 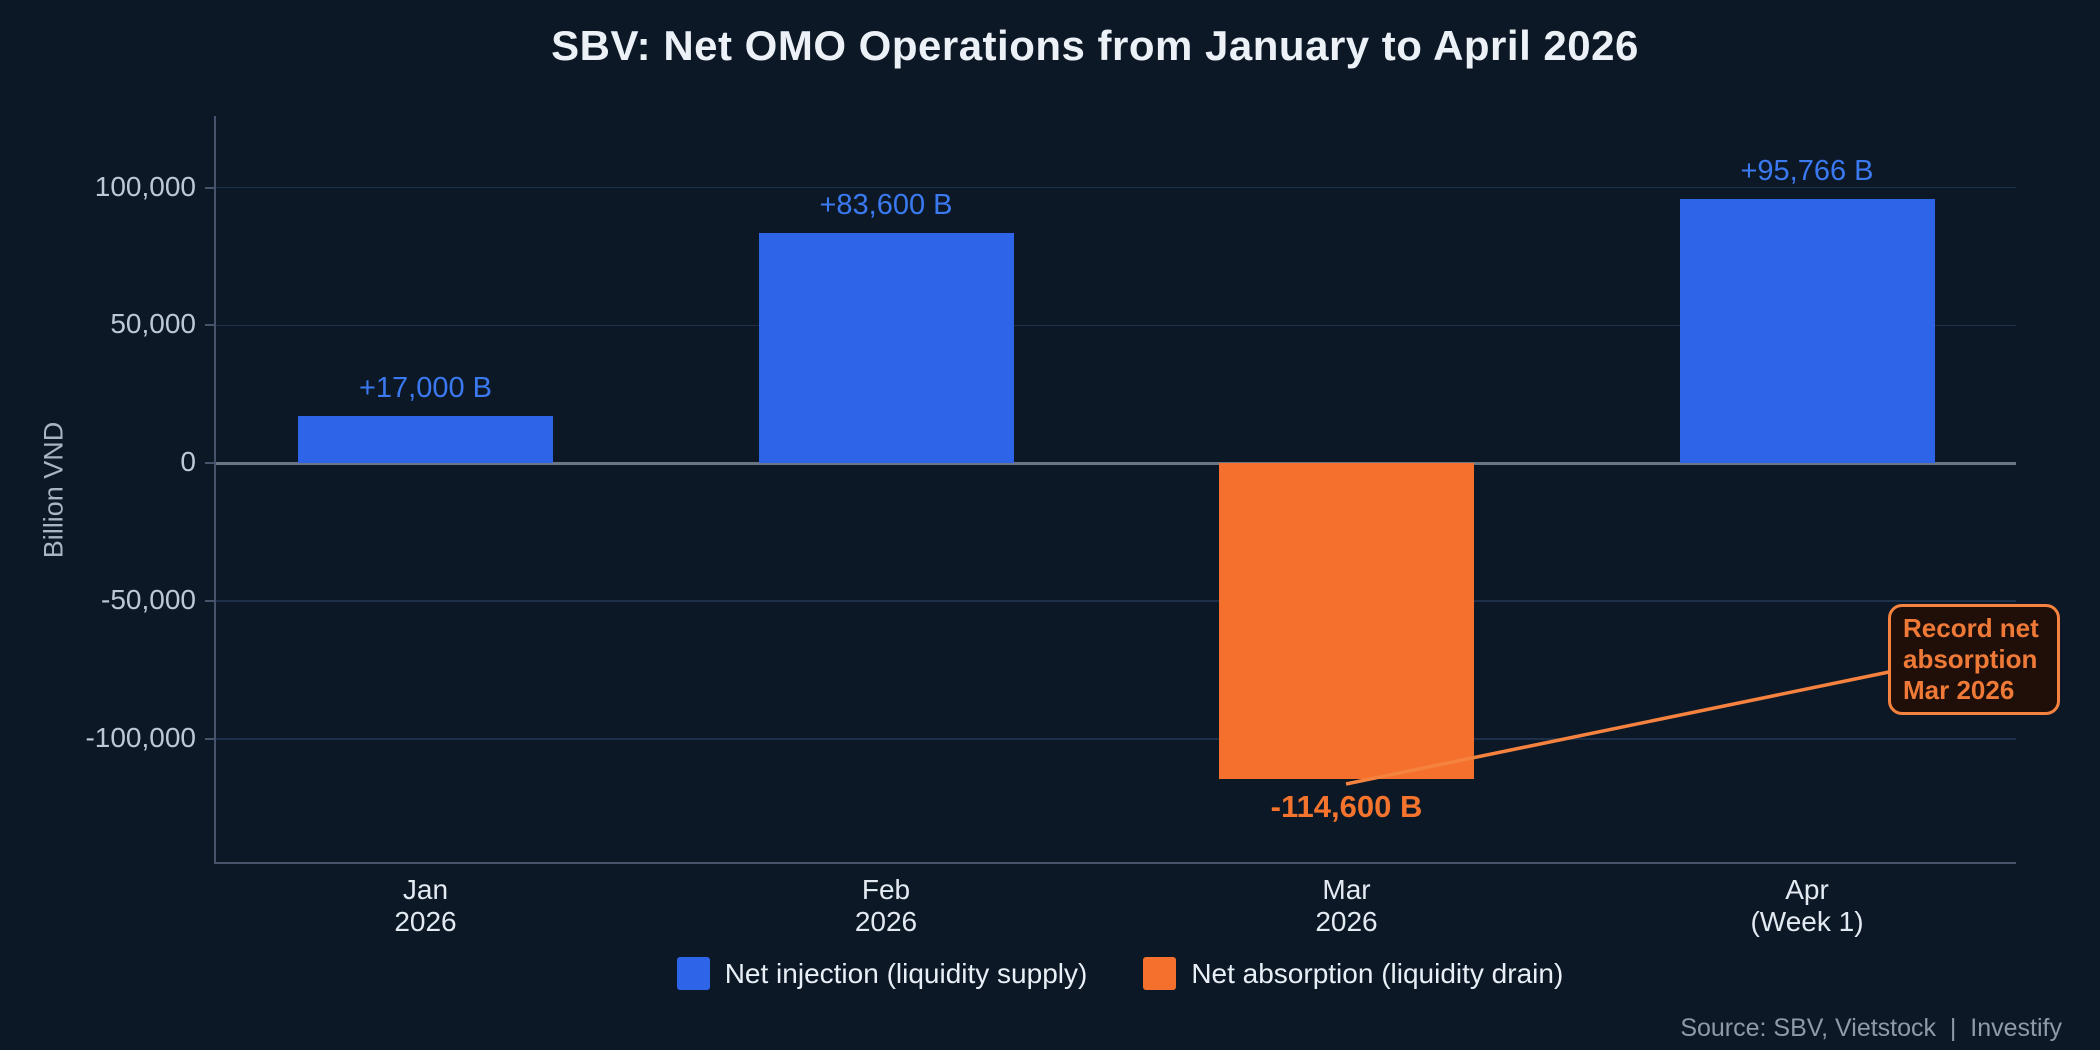 What do you see at coordinates (886, 905) in the screenshot?
I see `x-axis-label-feb: Feb 2026` at bounding box center [886, 905].